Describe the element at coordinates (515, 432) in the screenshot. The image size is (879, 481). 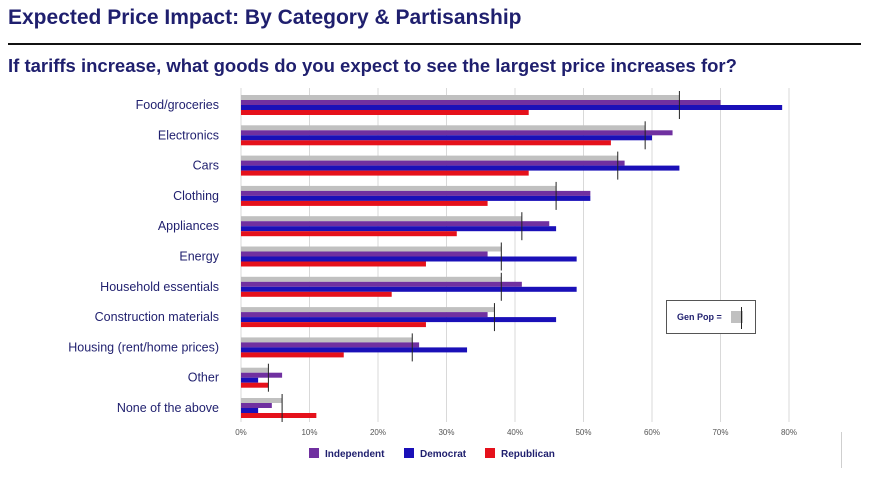
I see `x-tick-label: 40%` at that location.